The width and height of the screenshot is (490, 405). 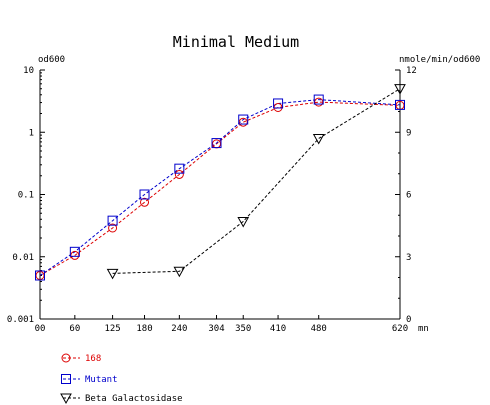 What do you see at coordinates (112, 329) in the screenshot?
I see `x-tick-label: 125` at bounding box center [112, 329].